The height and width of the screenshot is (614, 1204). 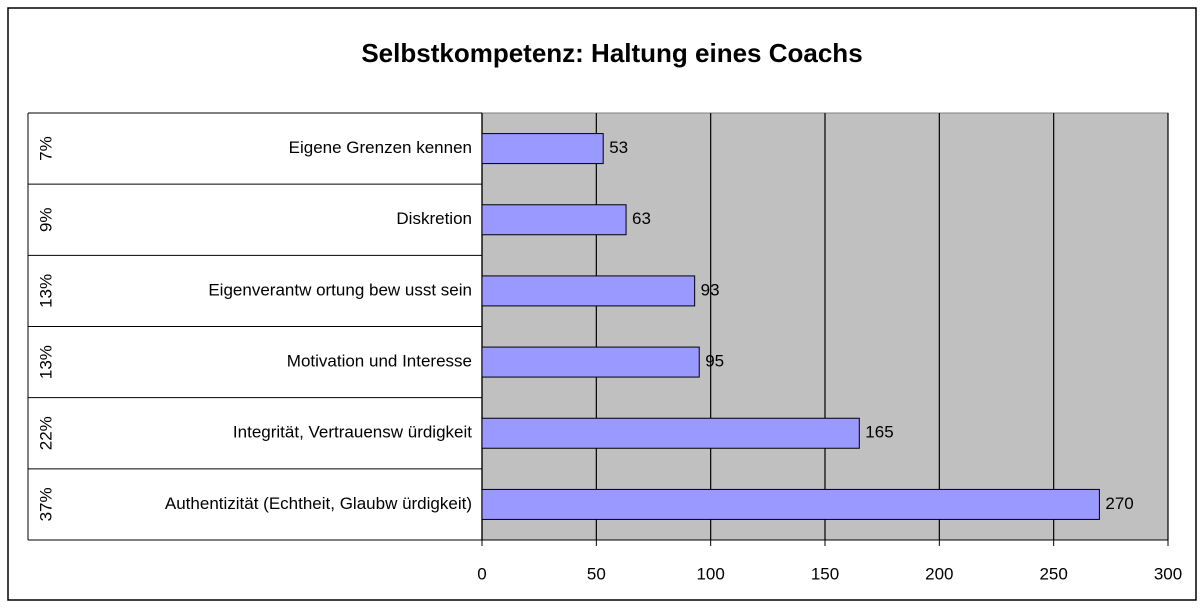 I want to click on y-tick-label: Eigenverantw ortung bew usst sein, so click(x=340, y=289).